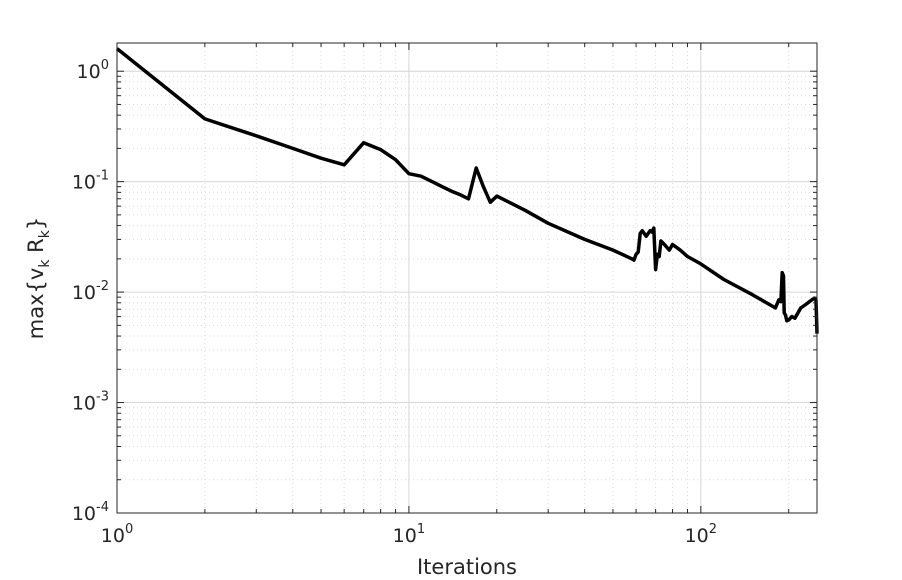 The image size is (902, 580). What do you see at coordinates (467, 567) in the screenshot?
I see `x-axis-label: Iterations` at bounding box center [467, 567].